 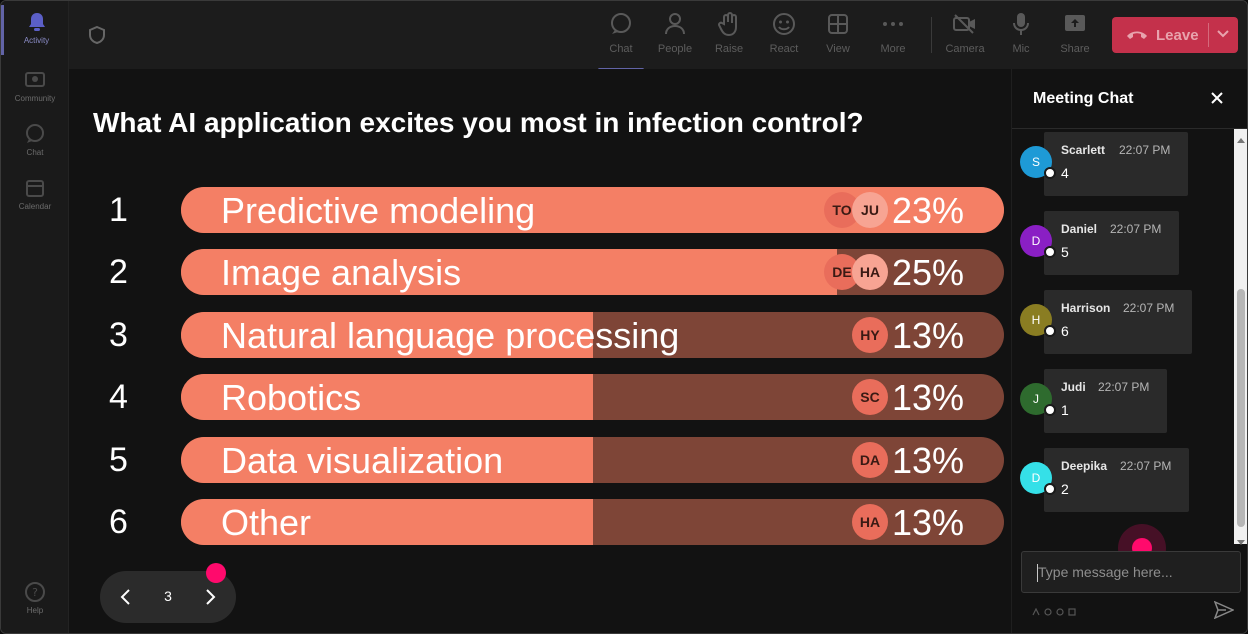 What do you see at coordinates (1177, 35) in the screenshot?
I see `leave-label: Leave` at bounding box center [1177, 35].